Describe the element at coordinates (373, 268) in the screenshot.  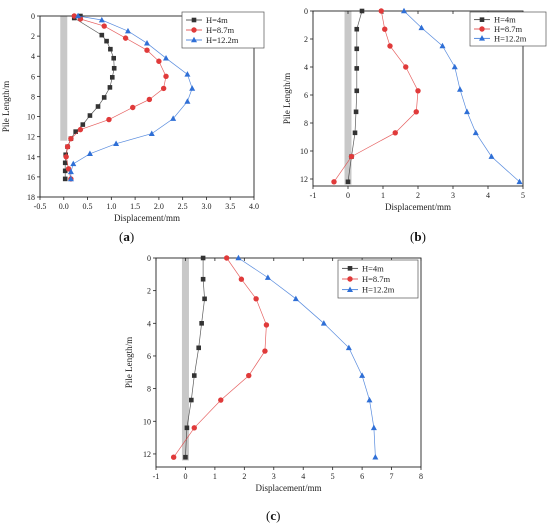
I see `legend-label-c-0: H=4m` at that location.